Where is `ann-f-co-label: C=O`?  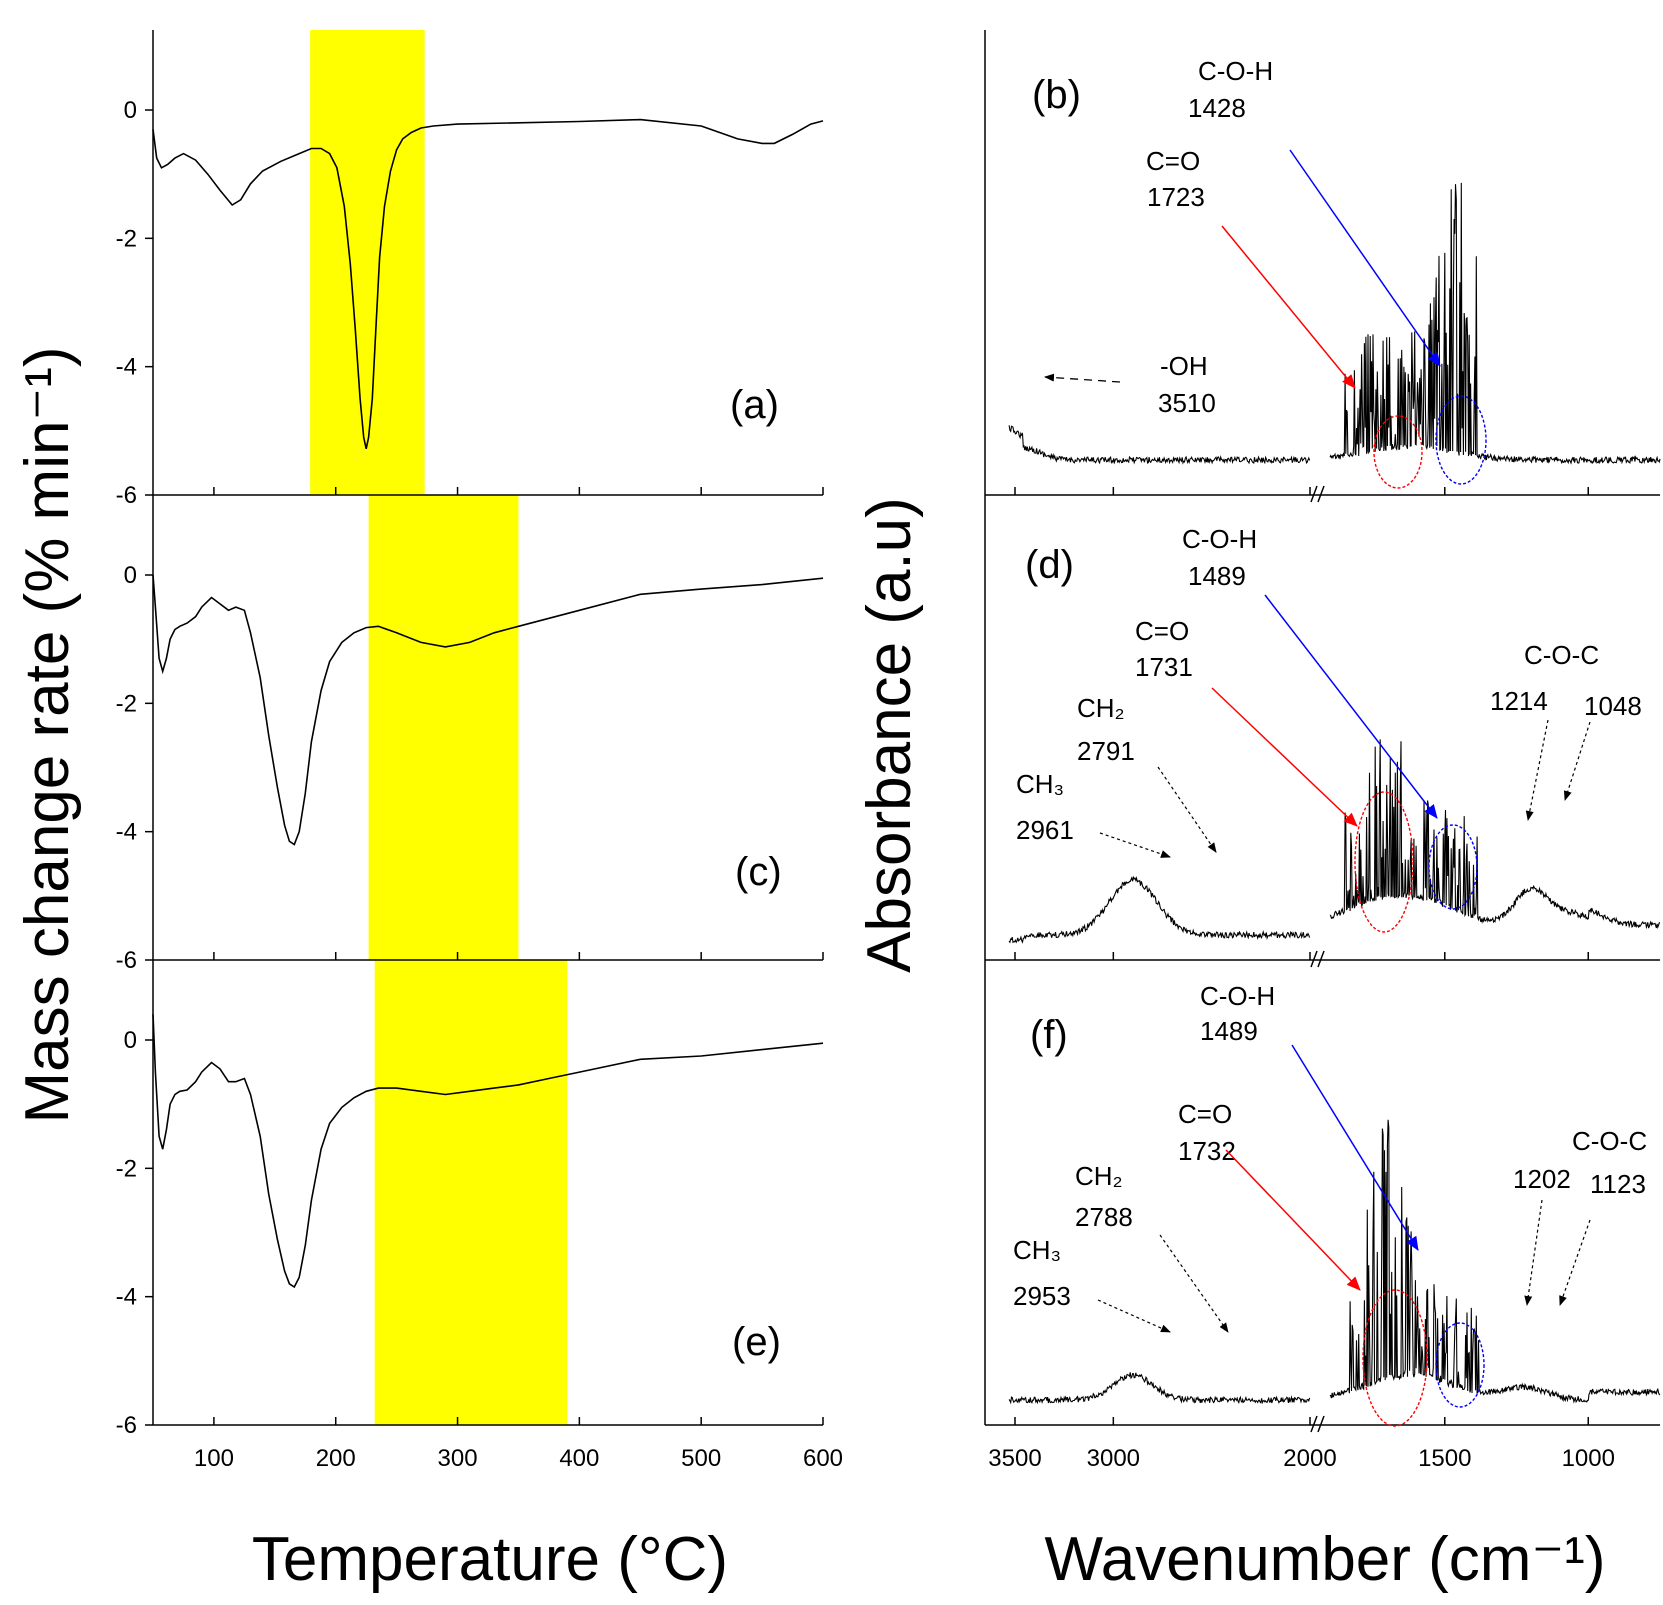
ann-f-co-label: C=O is located at coordinates (1205, 1114).